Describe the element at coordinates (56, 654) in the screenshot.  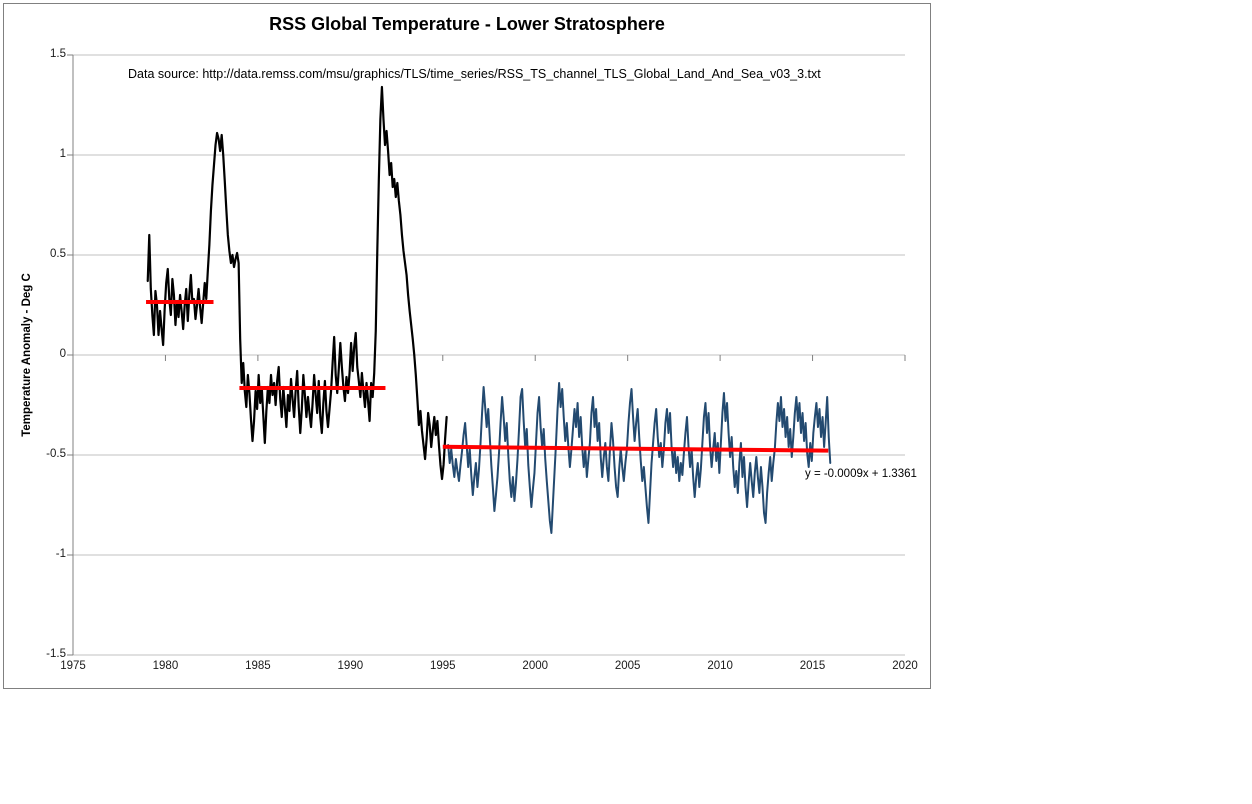
I see `y-tick-label: -1.5` at that location.